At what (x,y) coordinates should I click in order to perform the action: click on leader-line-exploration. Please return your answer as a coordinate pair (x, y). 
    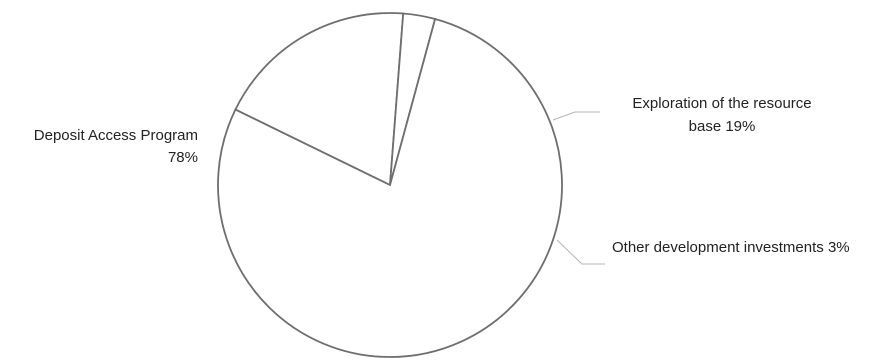
    Looking at the image, I should click on (576, 116).